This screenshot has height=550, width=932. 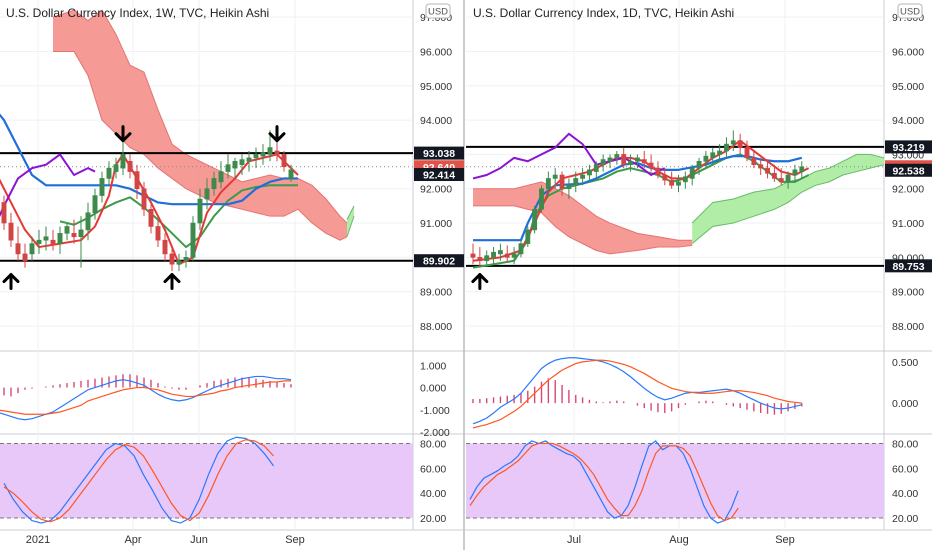 What do you see at coordinates (785, 540) in the screenshot?
I see `x-tick-label: Sep` at bounding box center [785, 540].